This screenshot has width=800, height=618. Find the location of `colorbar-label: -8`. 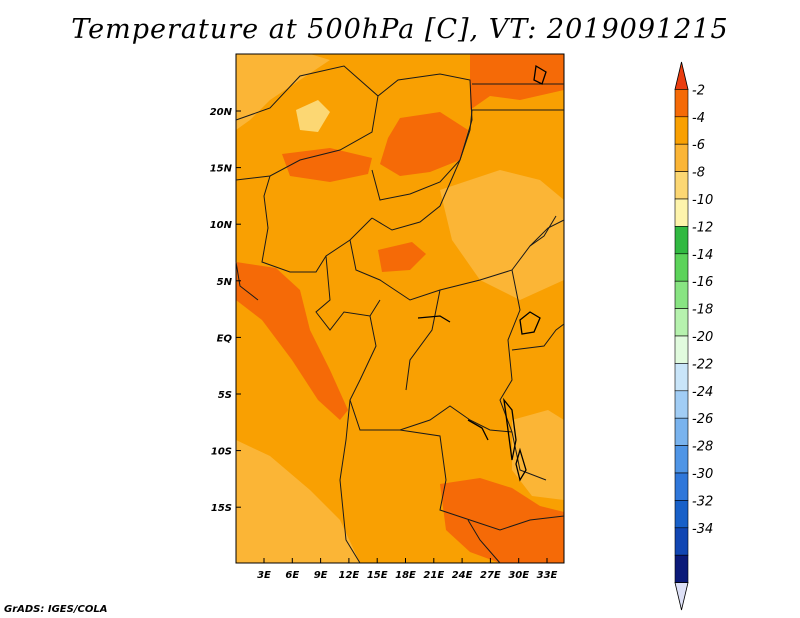

colorbar-label: -8 is located at coordinates (698, 173).